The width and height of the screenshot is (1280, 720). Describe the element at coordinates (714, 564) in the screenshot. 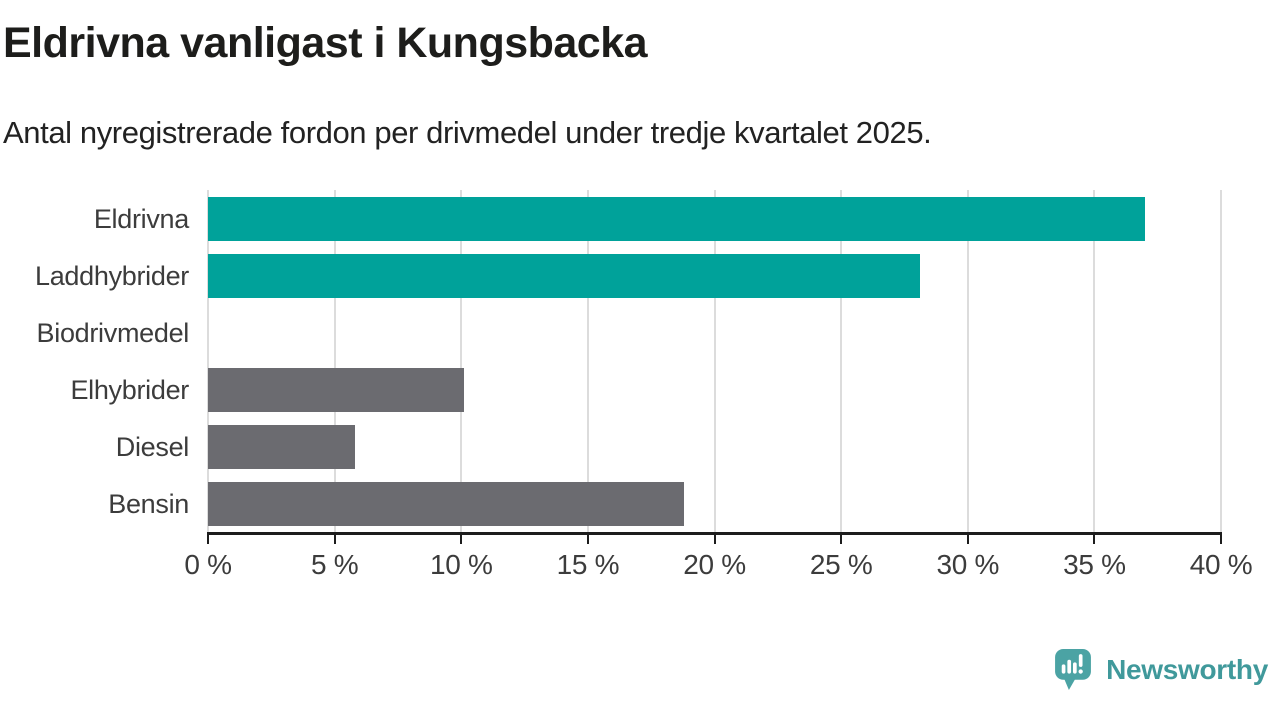

I see `x-axis-tick-label: 20 %` at that location.